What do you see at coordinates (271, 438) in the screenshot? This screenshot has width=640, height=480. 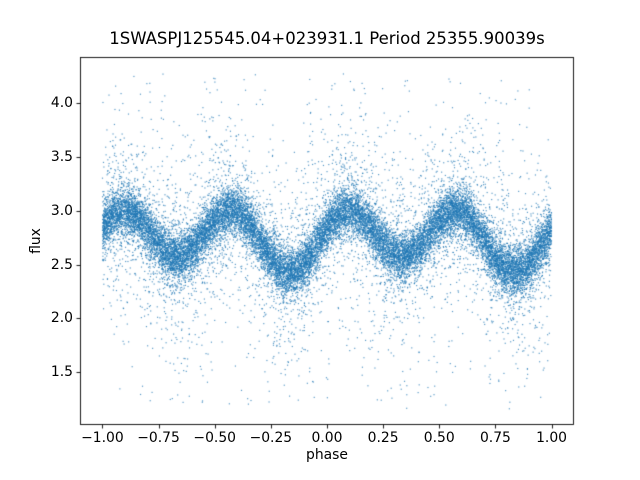 I see `x-tick-label: −0.25` at bounding box center [271, 438].